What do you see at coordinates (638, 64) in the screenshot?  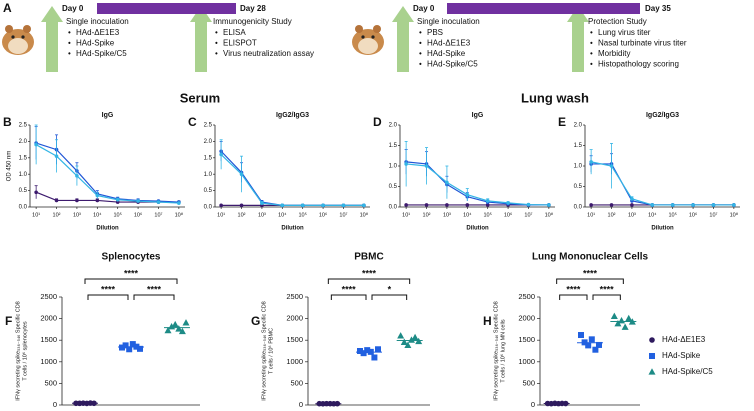 I see `step-item: Histopathology scoring` at bounding box center [638, 64].